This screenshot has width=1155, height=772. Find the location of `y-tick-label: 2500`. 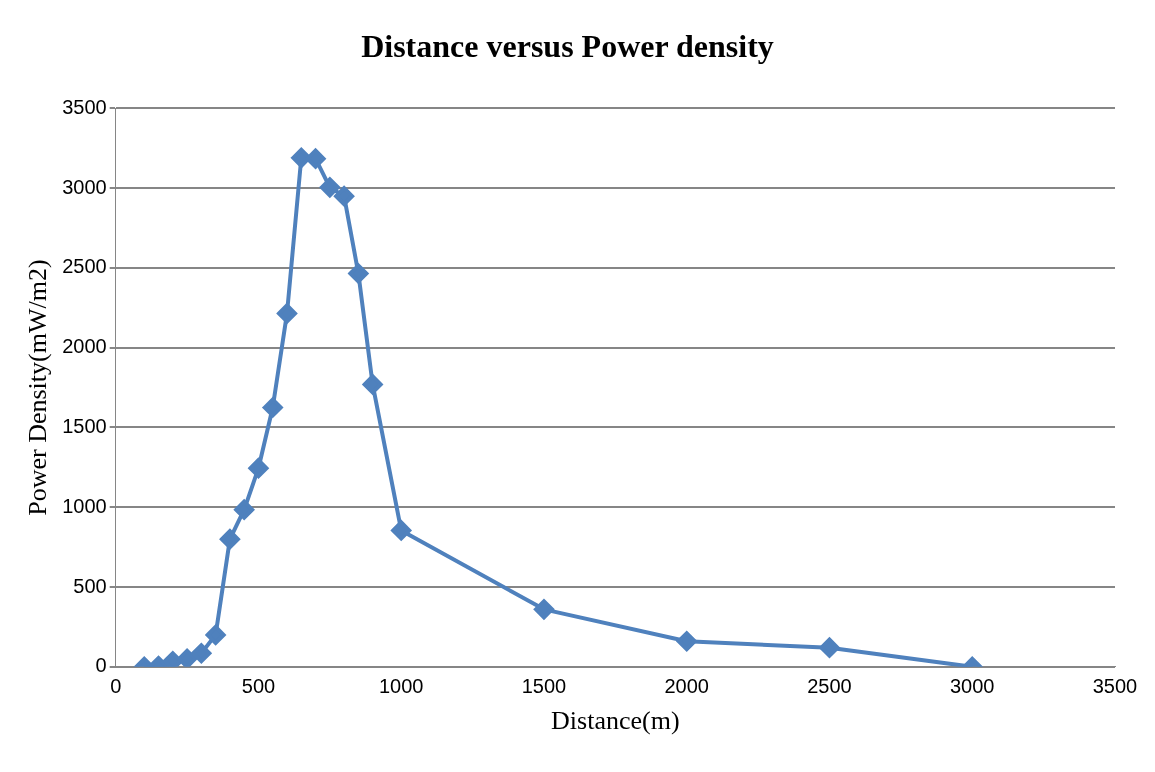

y-tick-label: 2500 is located at coordinates (84, 266).